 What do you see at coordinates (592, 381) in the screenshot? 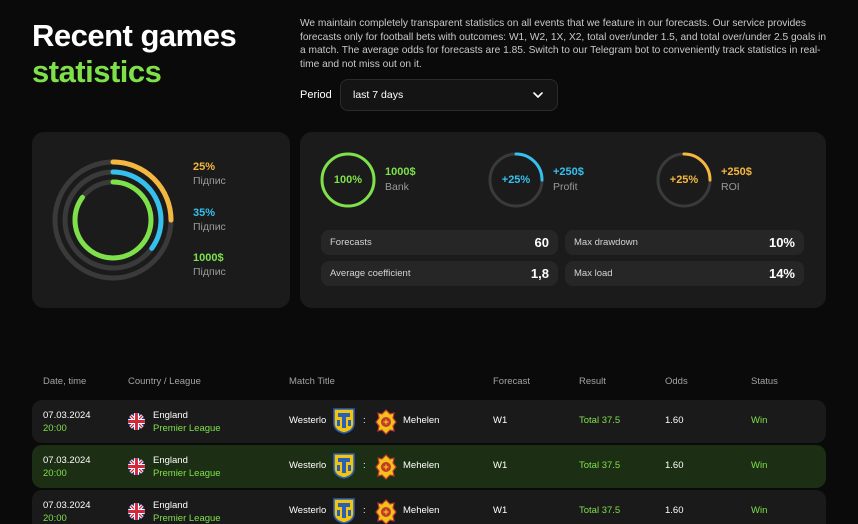
I see `column-header-result: Result` at bounding box center [592, 381].